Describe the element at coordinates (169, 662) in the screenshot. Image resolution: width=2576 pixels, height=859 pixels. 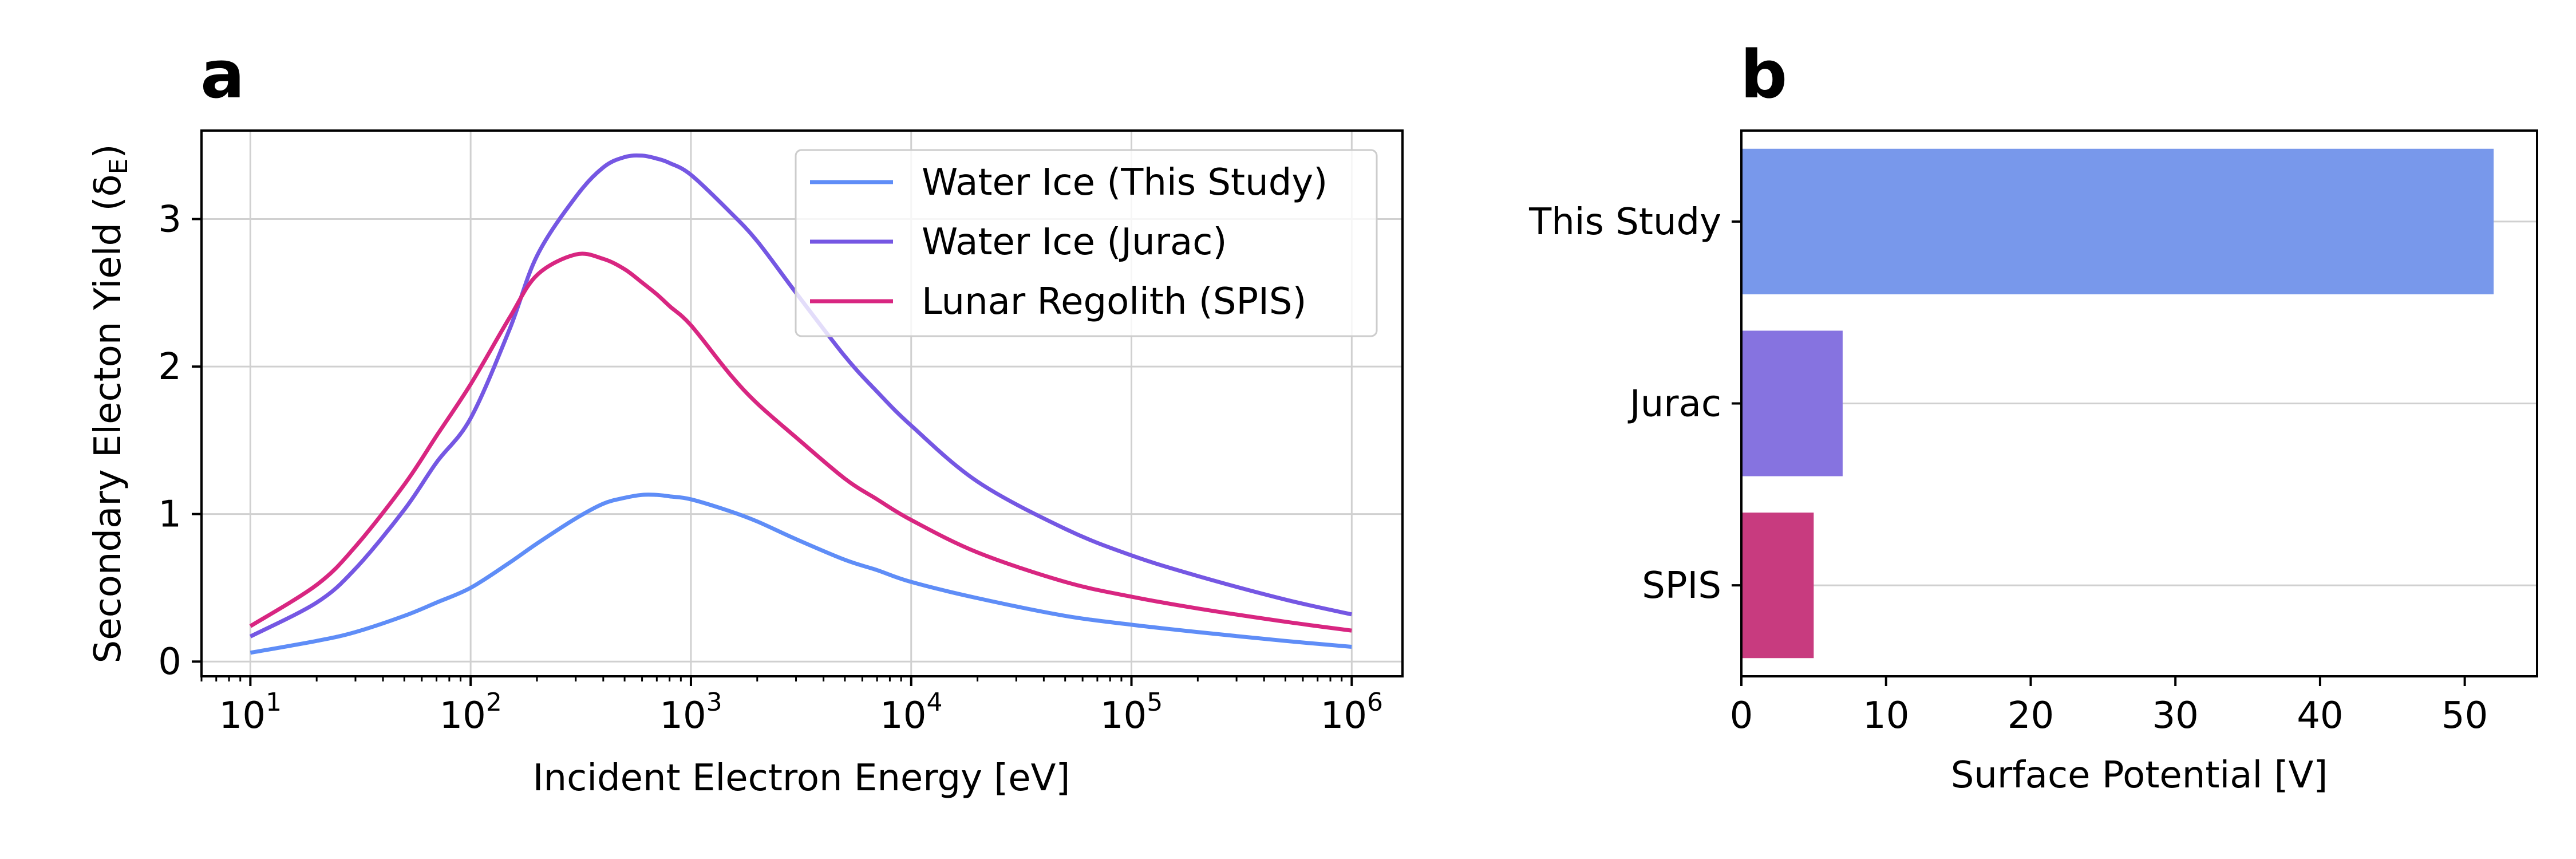
I see `y-tick-label-a: 0` at that location.